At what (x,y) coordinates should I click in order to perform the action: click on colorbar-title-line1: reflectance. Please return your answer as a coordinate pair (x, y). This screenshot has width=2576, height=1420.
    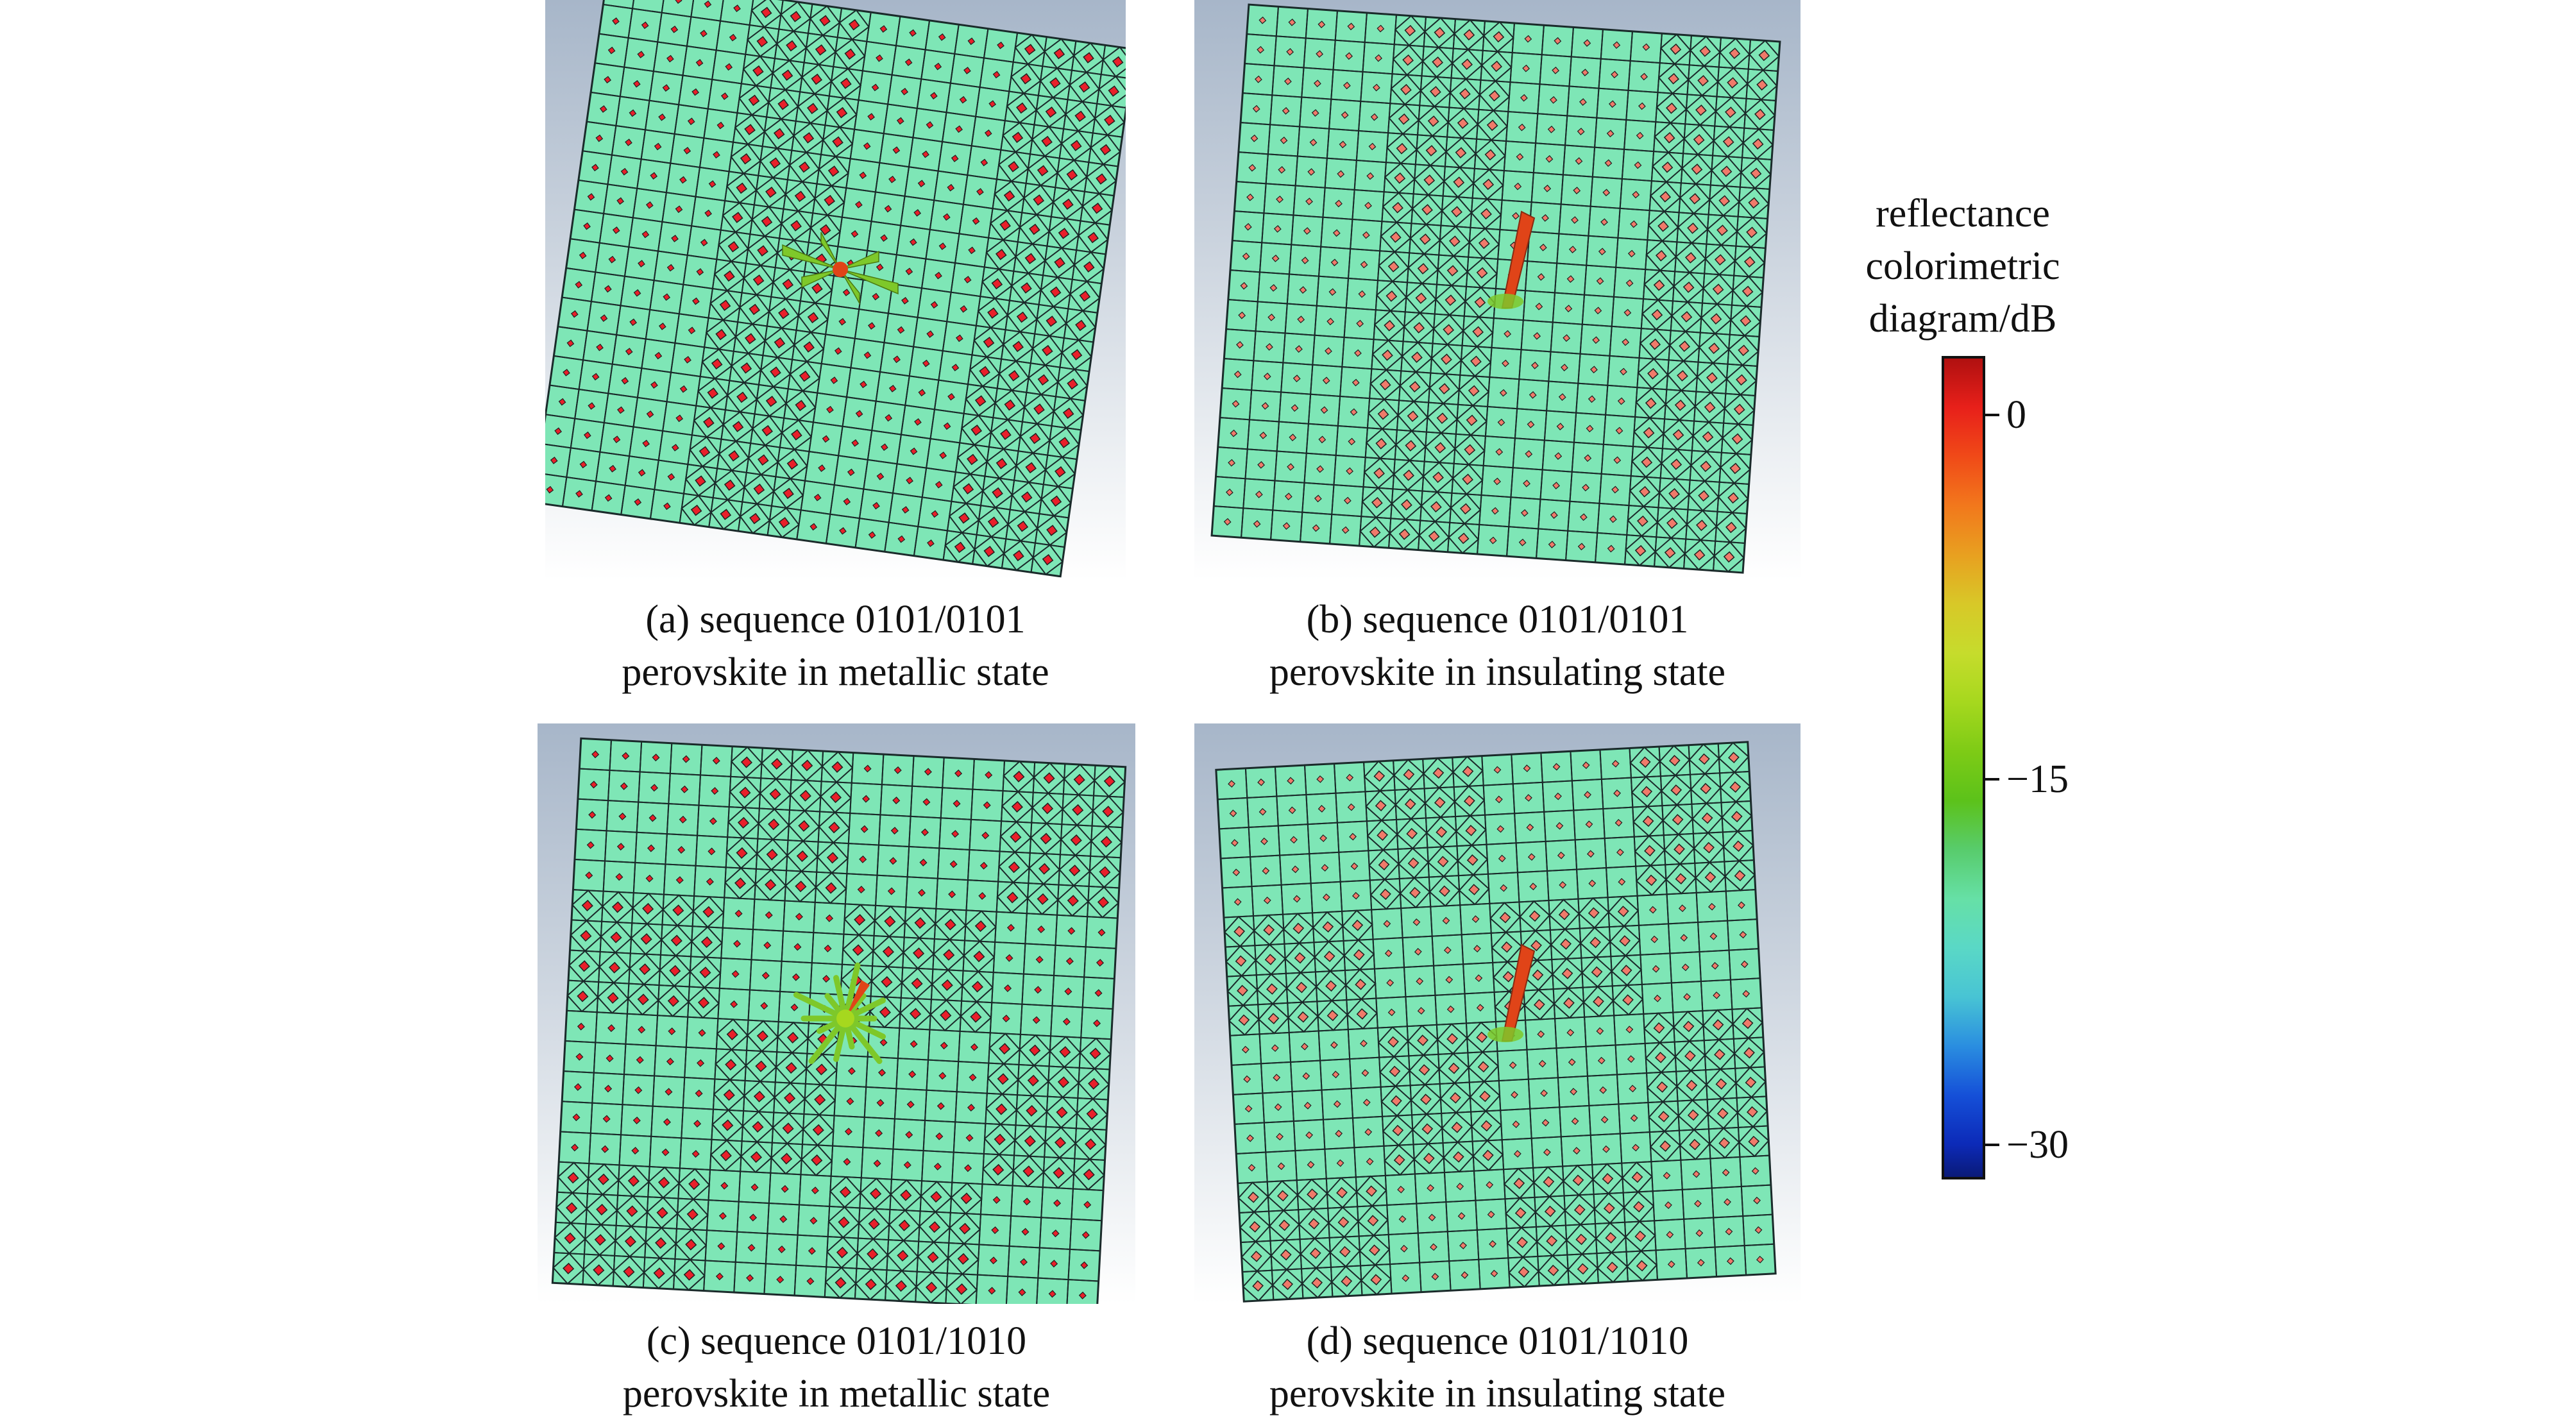
    Looking at the image, I should click on (1963, 213).